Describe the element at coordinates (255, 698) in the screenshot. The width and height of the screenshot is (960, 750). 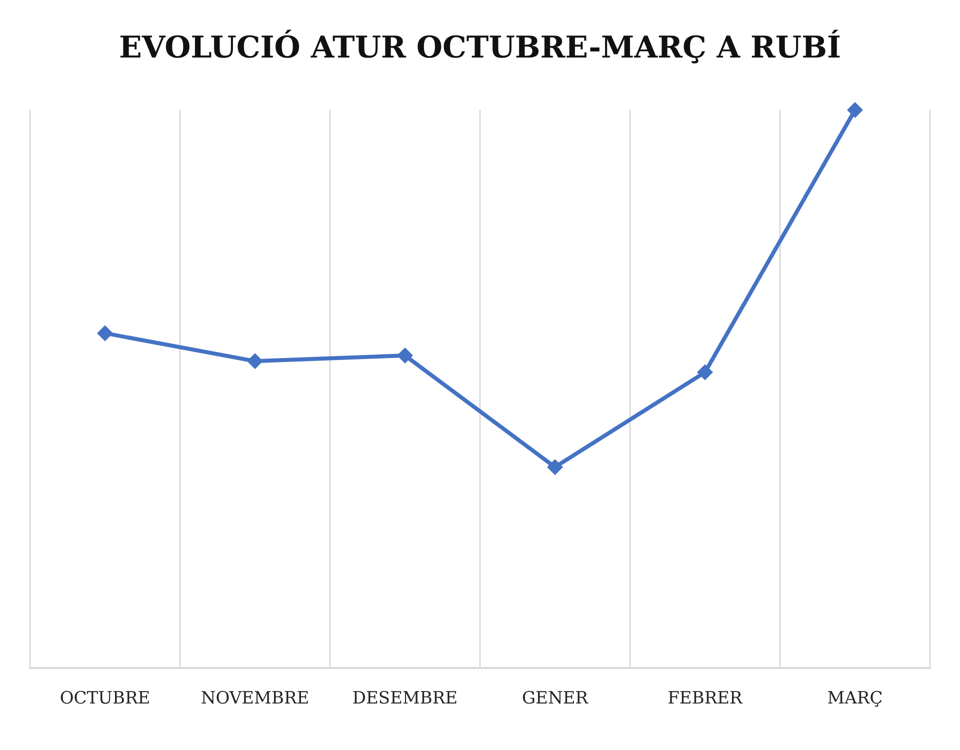
I see `x-tick-label: NOVEMBRE` at that location.